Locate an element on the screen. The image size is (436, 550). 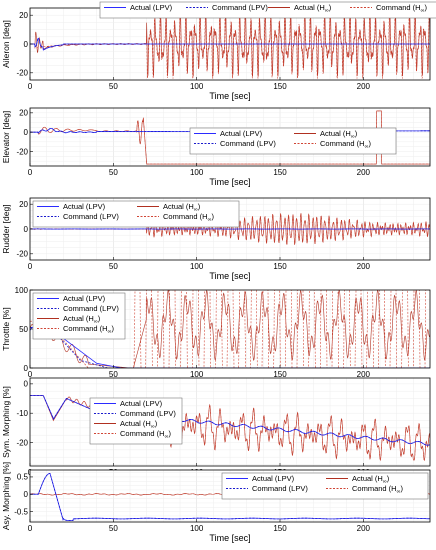
rudder-xtick-label: 50 is located at coordinates (113, 266).